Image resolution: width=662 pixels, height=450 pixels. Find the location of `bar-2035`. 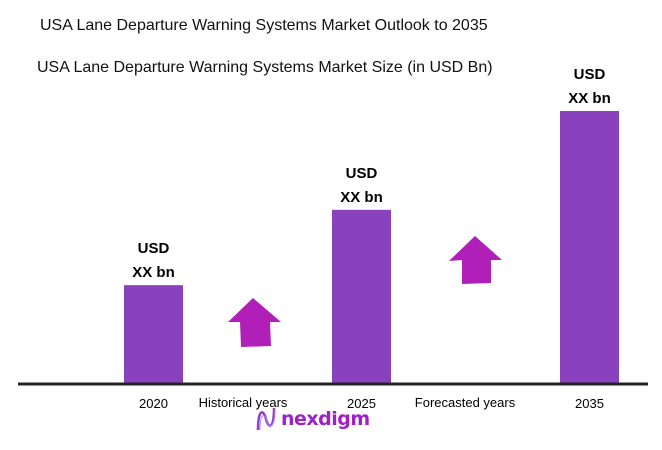

bar-2035 is located at coordinates (589, 247).